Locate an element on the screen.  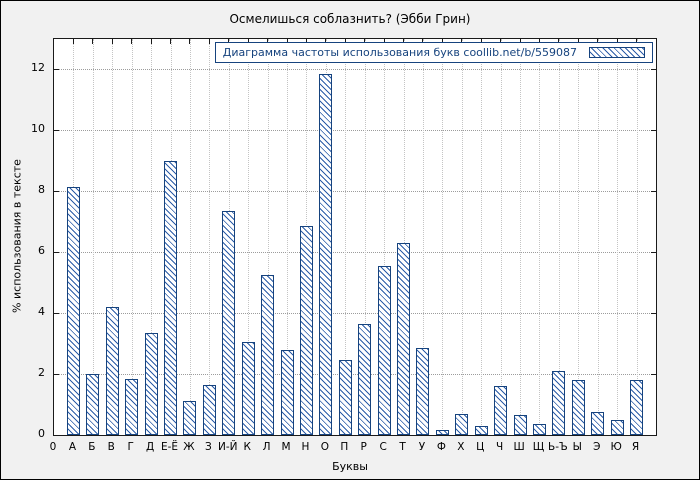
y-tick-label: 2 is located at coordinates (41, 373).